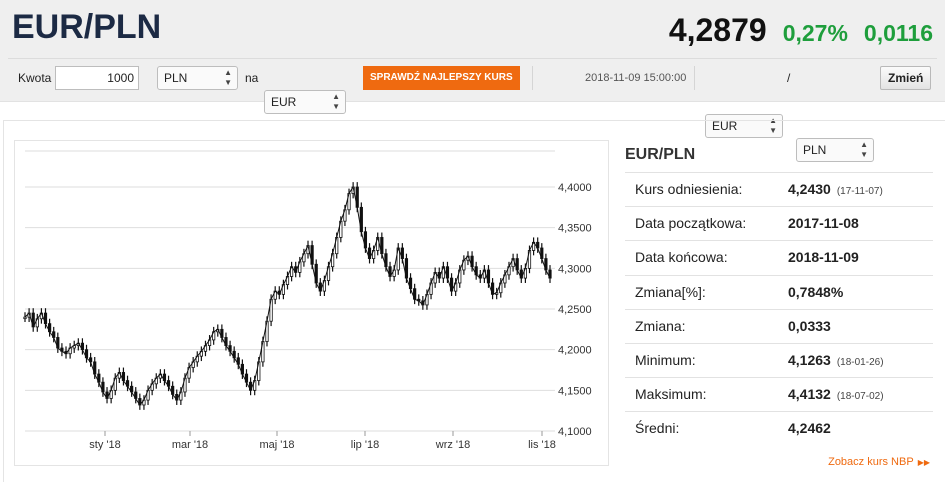  I want to click on stats-label: Zmiana:, so click(660, 325).